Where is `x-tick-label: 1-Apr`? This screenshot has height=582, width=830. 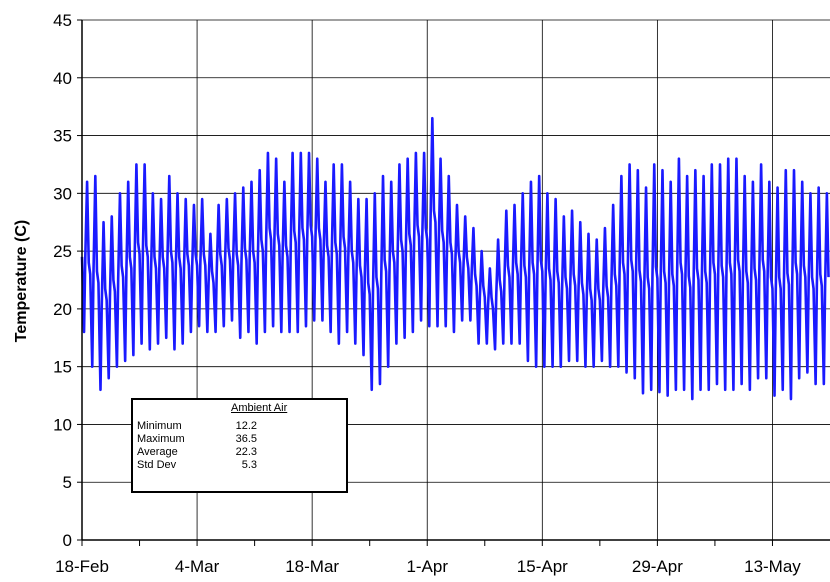 x-tick-label: 1-Apr is located at coordinates (427, 566).